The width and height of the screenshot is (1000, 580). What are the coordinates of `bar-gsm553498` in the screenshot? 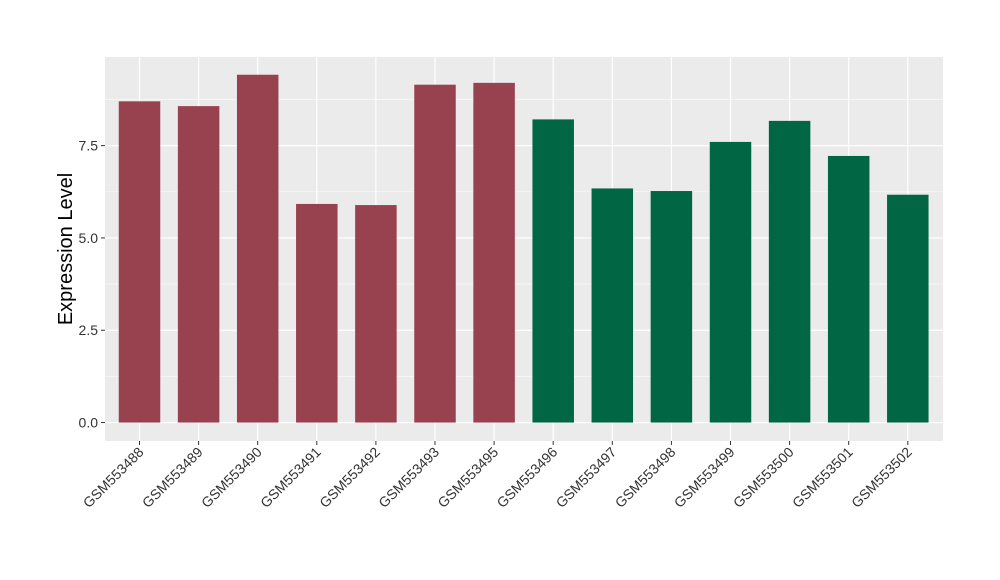 It's located at (671, 307).